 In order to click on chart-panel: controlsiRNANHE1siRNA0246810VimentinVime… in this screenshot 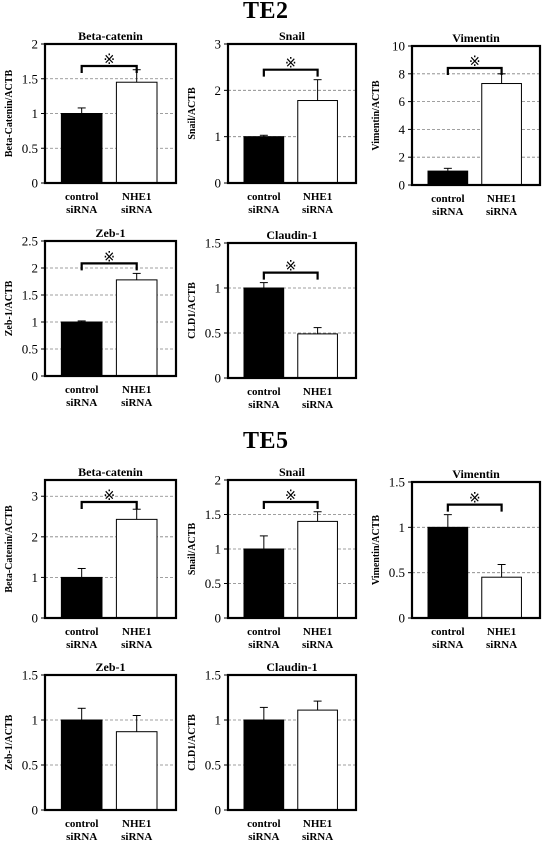, I will do `click(456, 124)`.